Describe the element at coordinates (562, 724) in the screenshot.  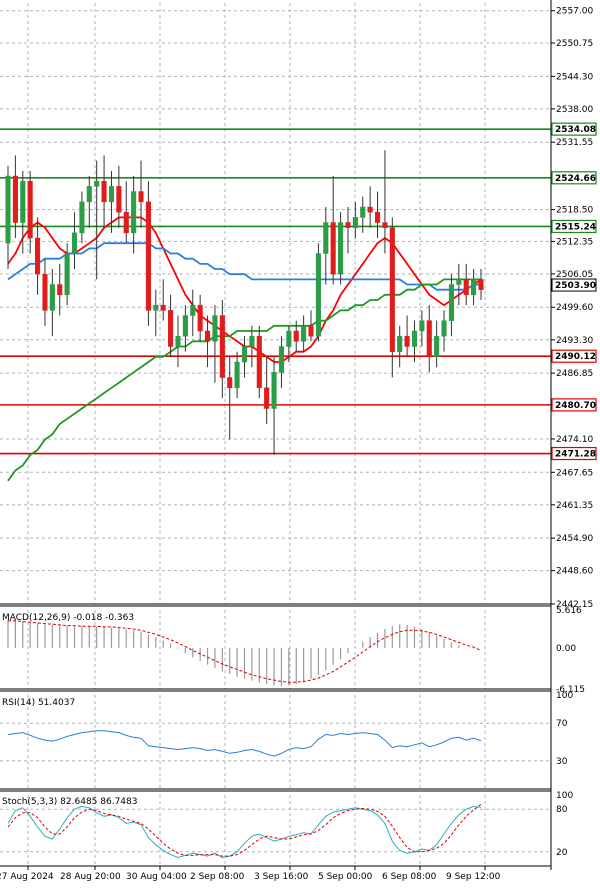
I see `rsi-tick-label: 70` at that location.